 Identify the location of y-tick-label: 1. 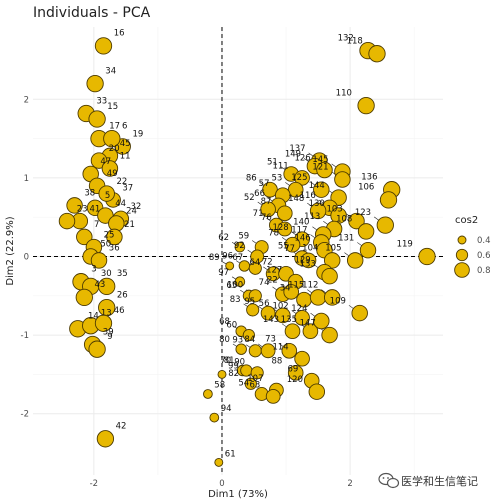
(26, 179).